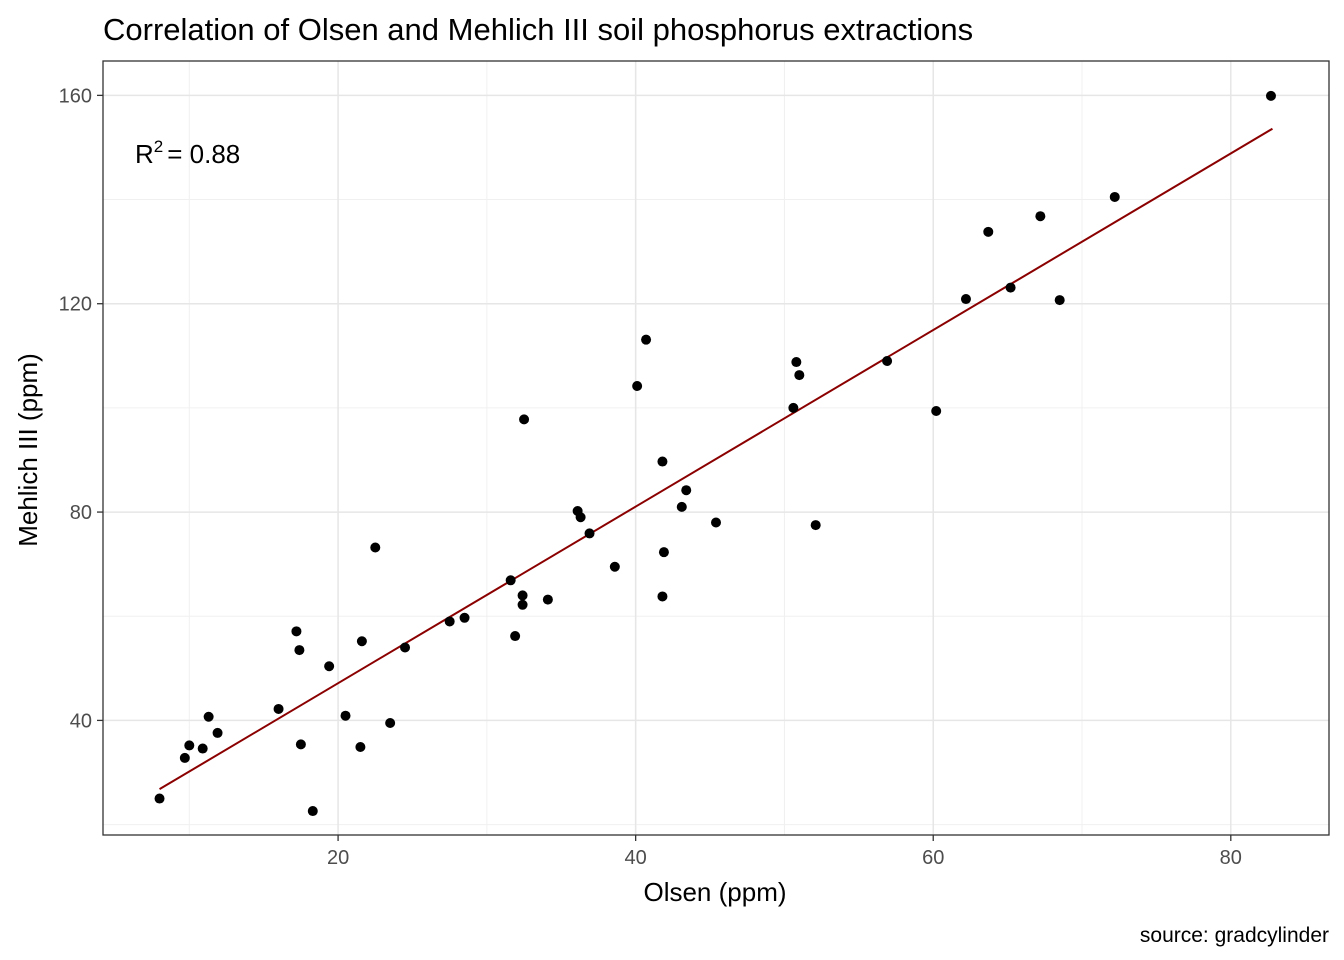  Describe the element at coordinates (75, 305) in the screenshot. I see `y-tick-label: 120` at that location.